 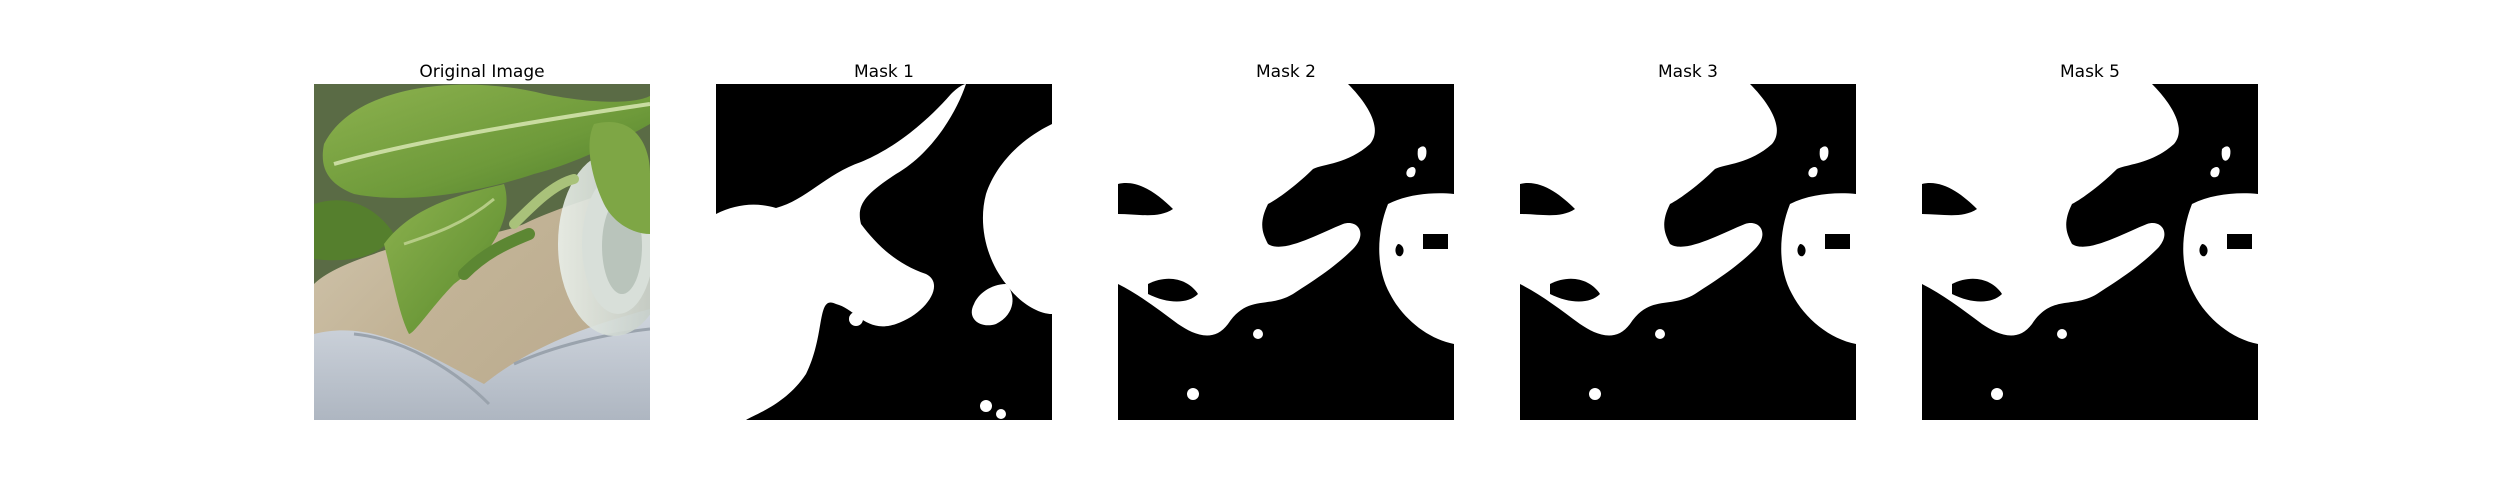 I want to click on panel-mask-2: Mask 2, so click(x=1286, y=240).